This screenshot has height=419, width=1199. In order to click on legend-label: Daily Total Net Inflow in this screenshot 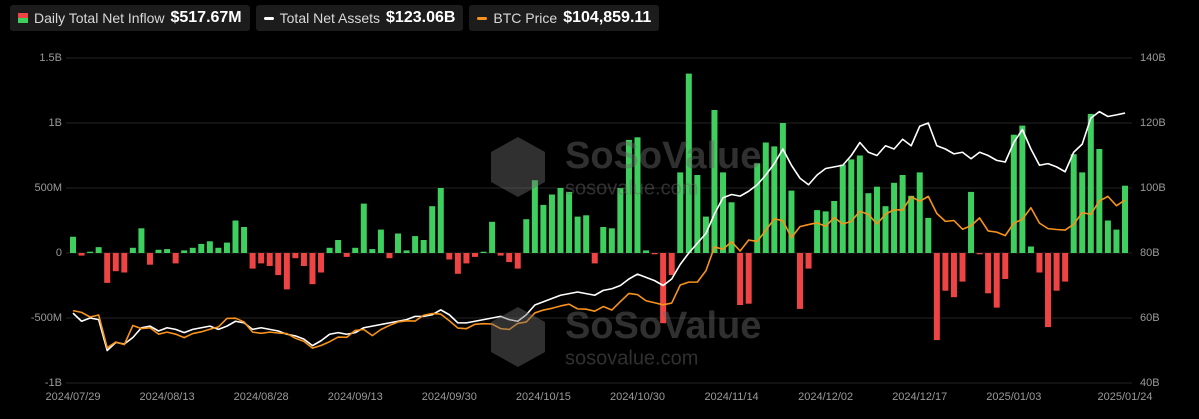, I will do `click(99, 18)`.